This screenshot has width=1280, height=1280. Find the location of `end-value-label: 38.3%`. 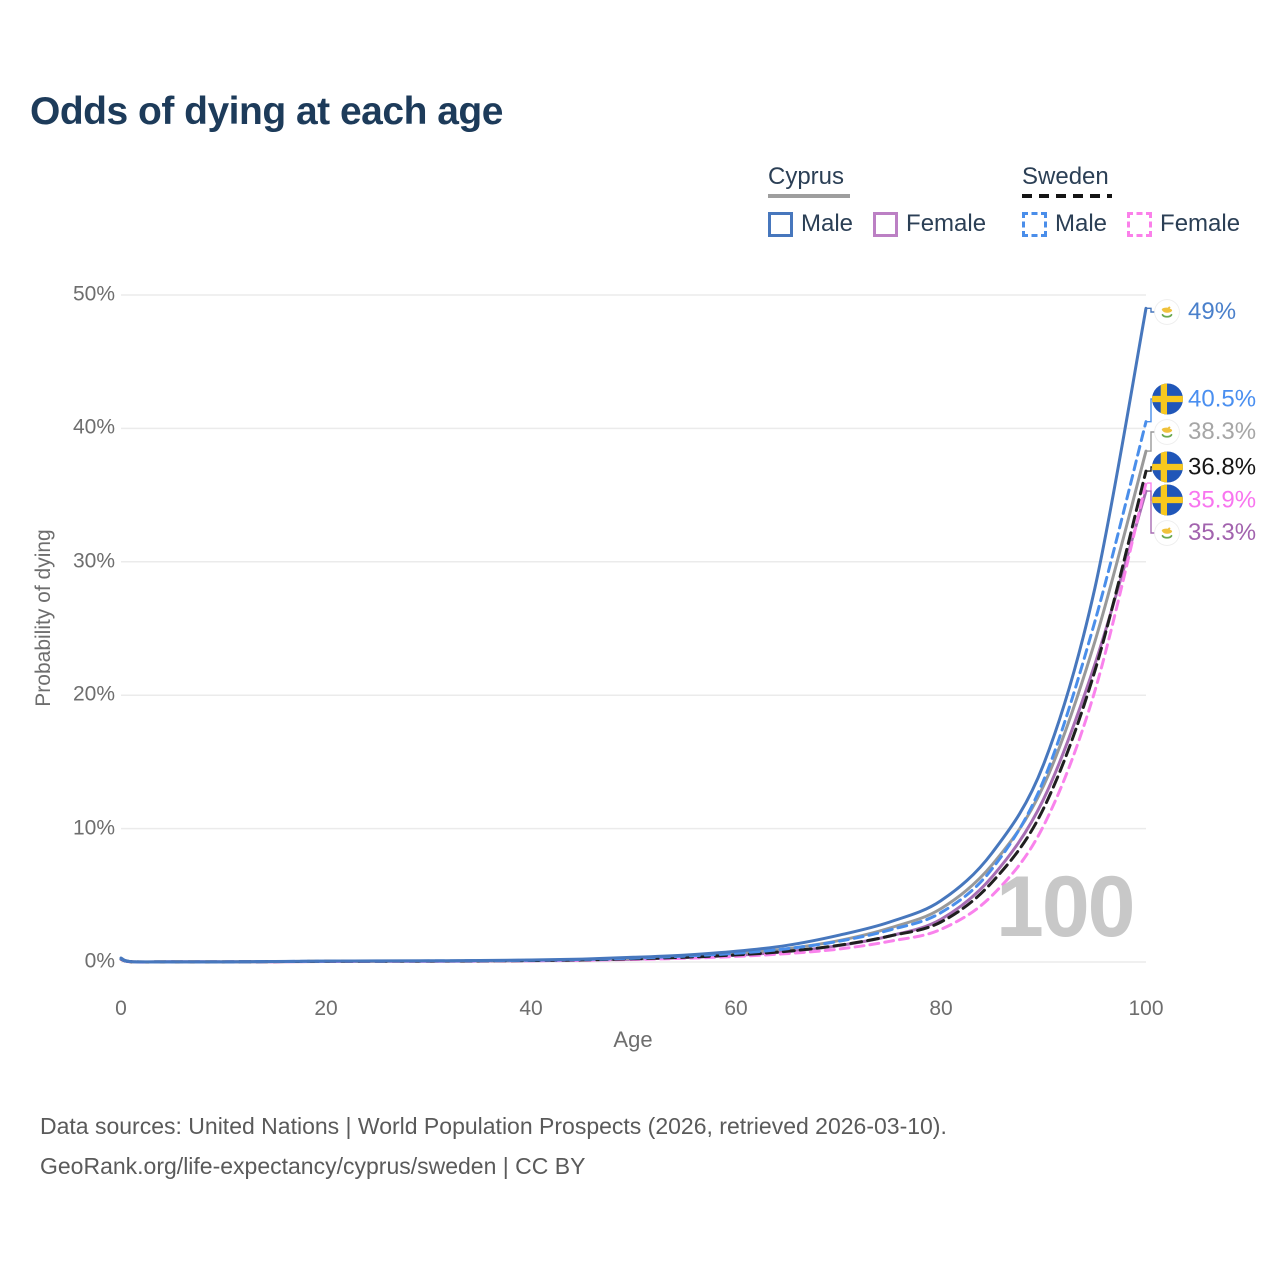

end-value-label: 38.3% is located at coordinates (1222, 431).